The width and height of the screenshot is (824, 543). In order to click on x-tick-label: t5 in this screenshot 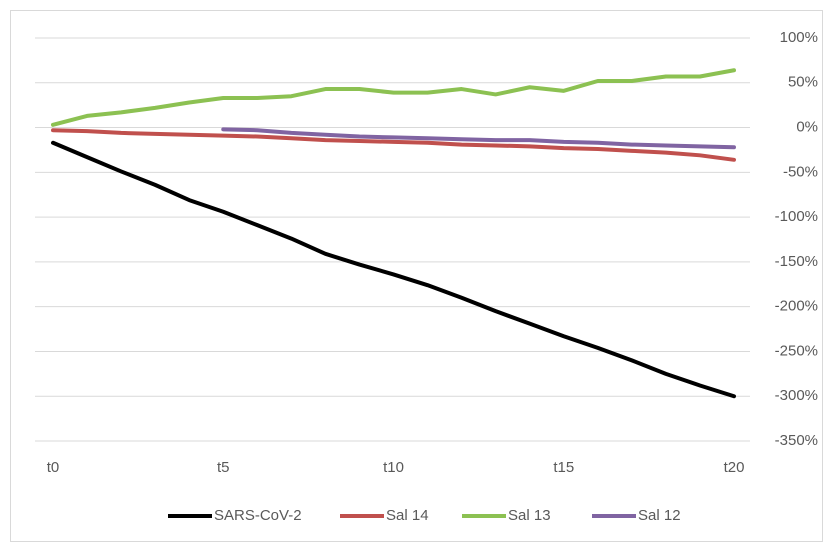, I will do `click(223, 467)`.